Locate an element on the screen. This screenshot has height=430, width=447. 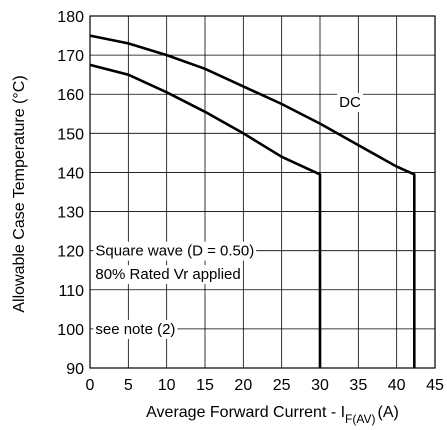
annotation: see note (2) is located at coordinates (135, 329).